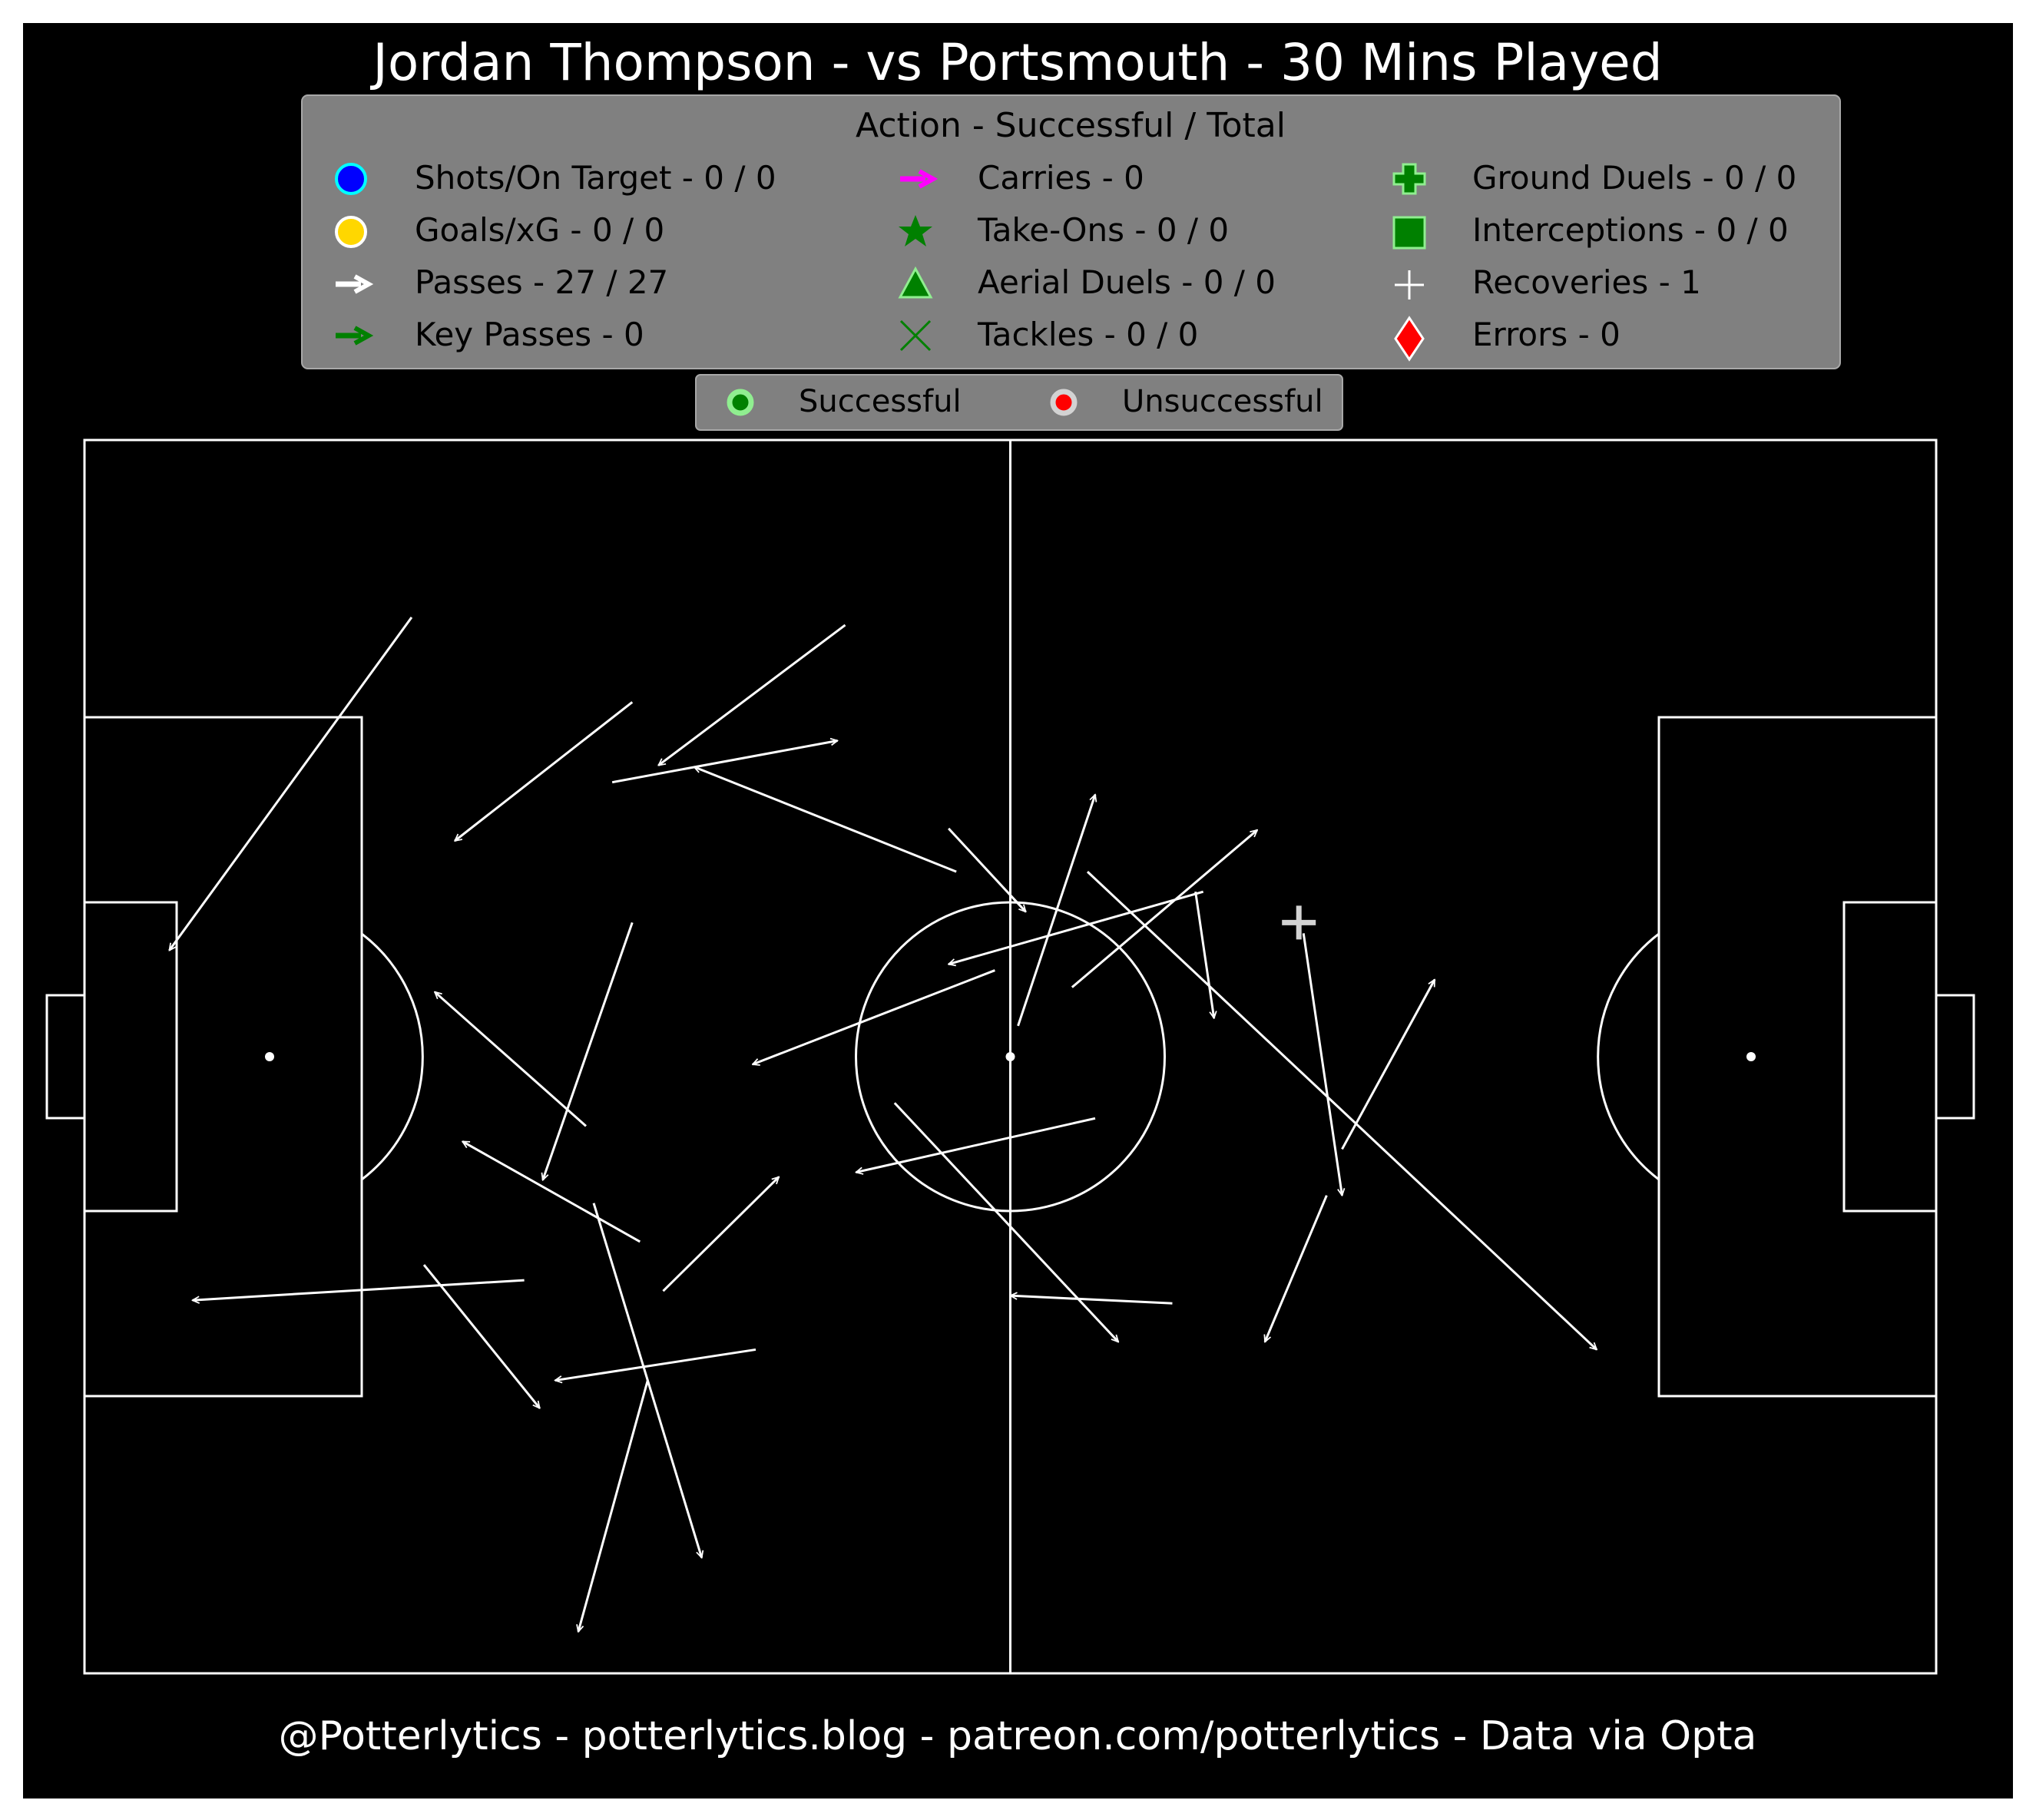 Image resolution: width=2036 pixels, height=1820 pixels. Describe the element at coordinates (1634, 178) in the screenshot. I see `legend-item-label: Ground Duels - 0 / 0` at that location.